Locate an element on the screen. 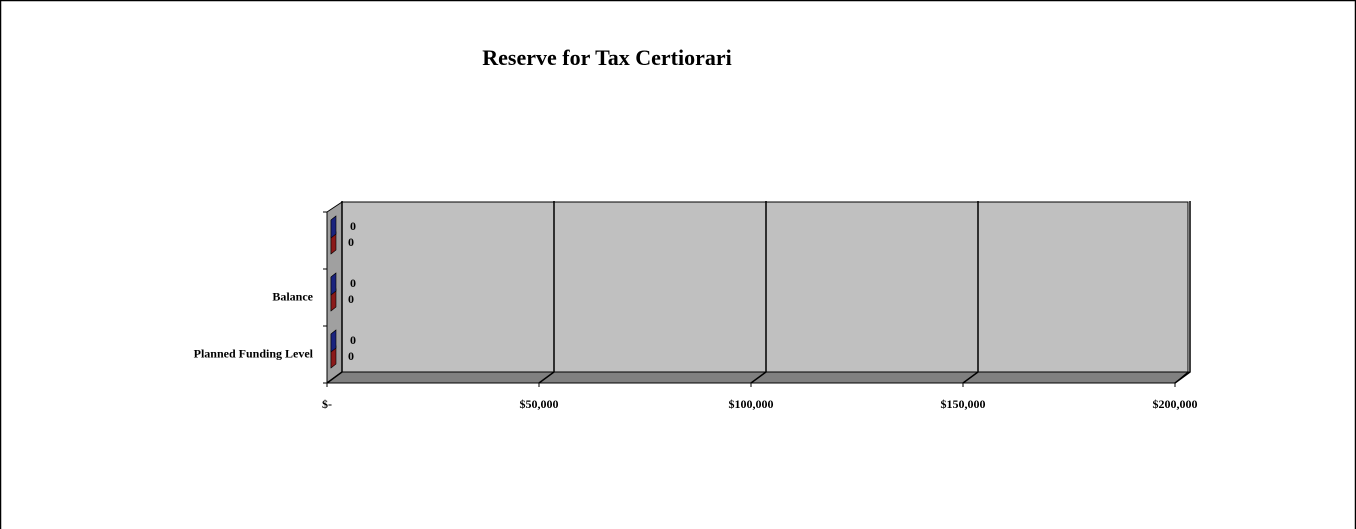  x-tick-label: $50,000 is located at coordinates (539, 404).